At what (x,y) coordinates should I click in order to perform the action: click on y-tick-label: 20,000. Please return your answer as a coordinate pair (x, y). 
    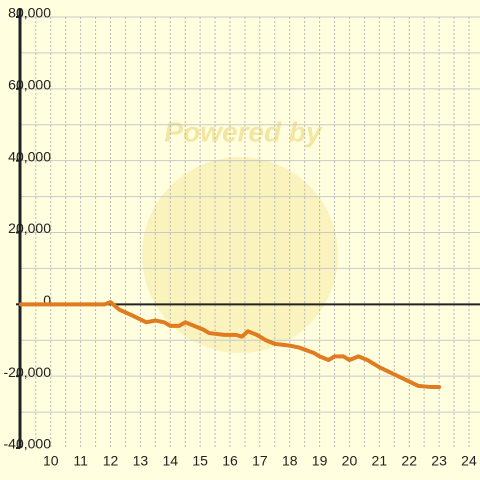
    Looking at the image, I should click on (29, 228).